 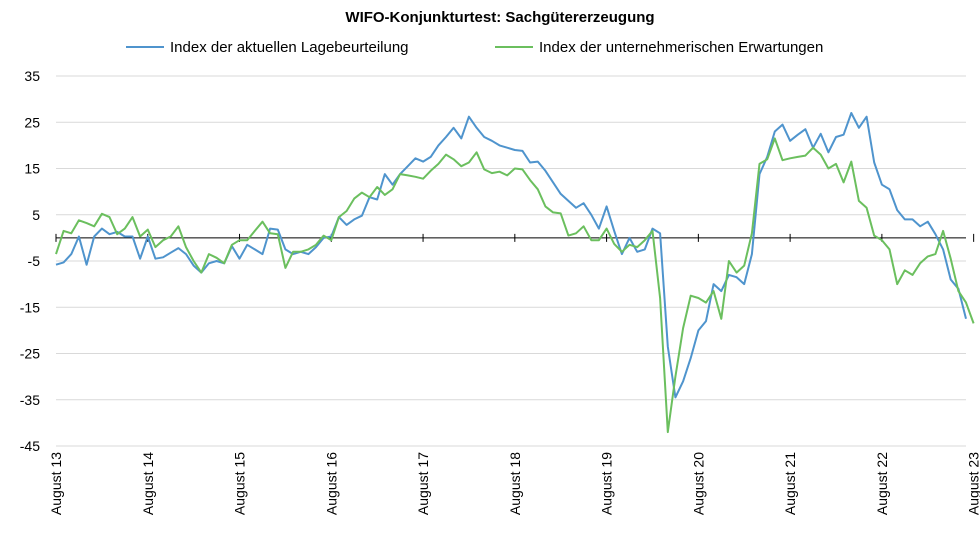 What do you see at coordinates (32, 169) in the screenshot?
I see `y-tick-label: 15` at bounding box center [32, 169].